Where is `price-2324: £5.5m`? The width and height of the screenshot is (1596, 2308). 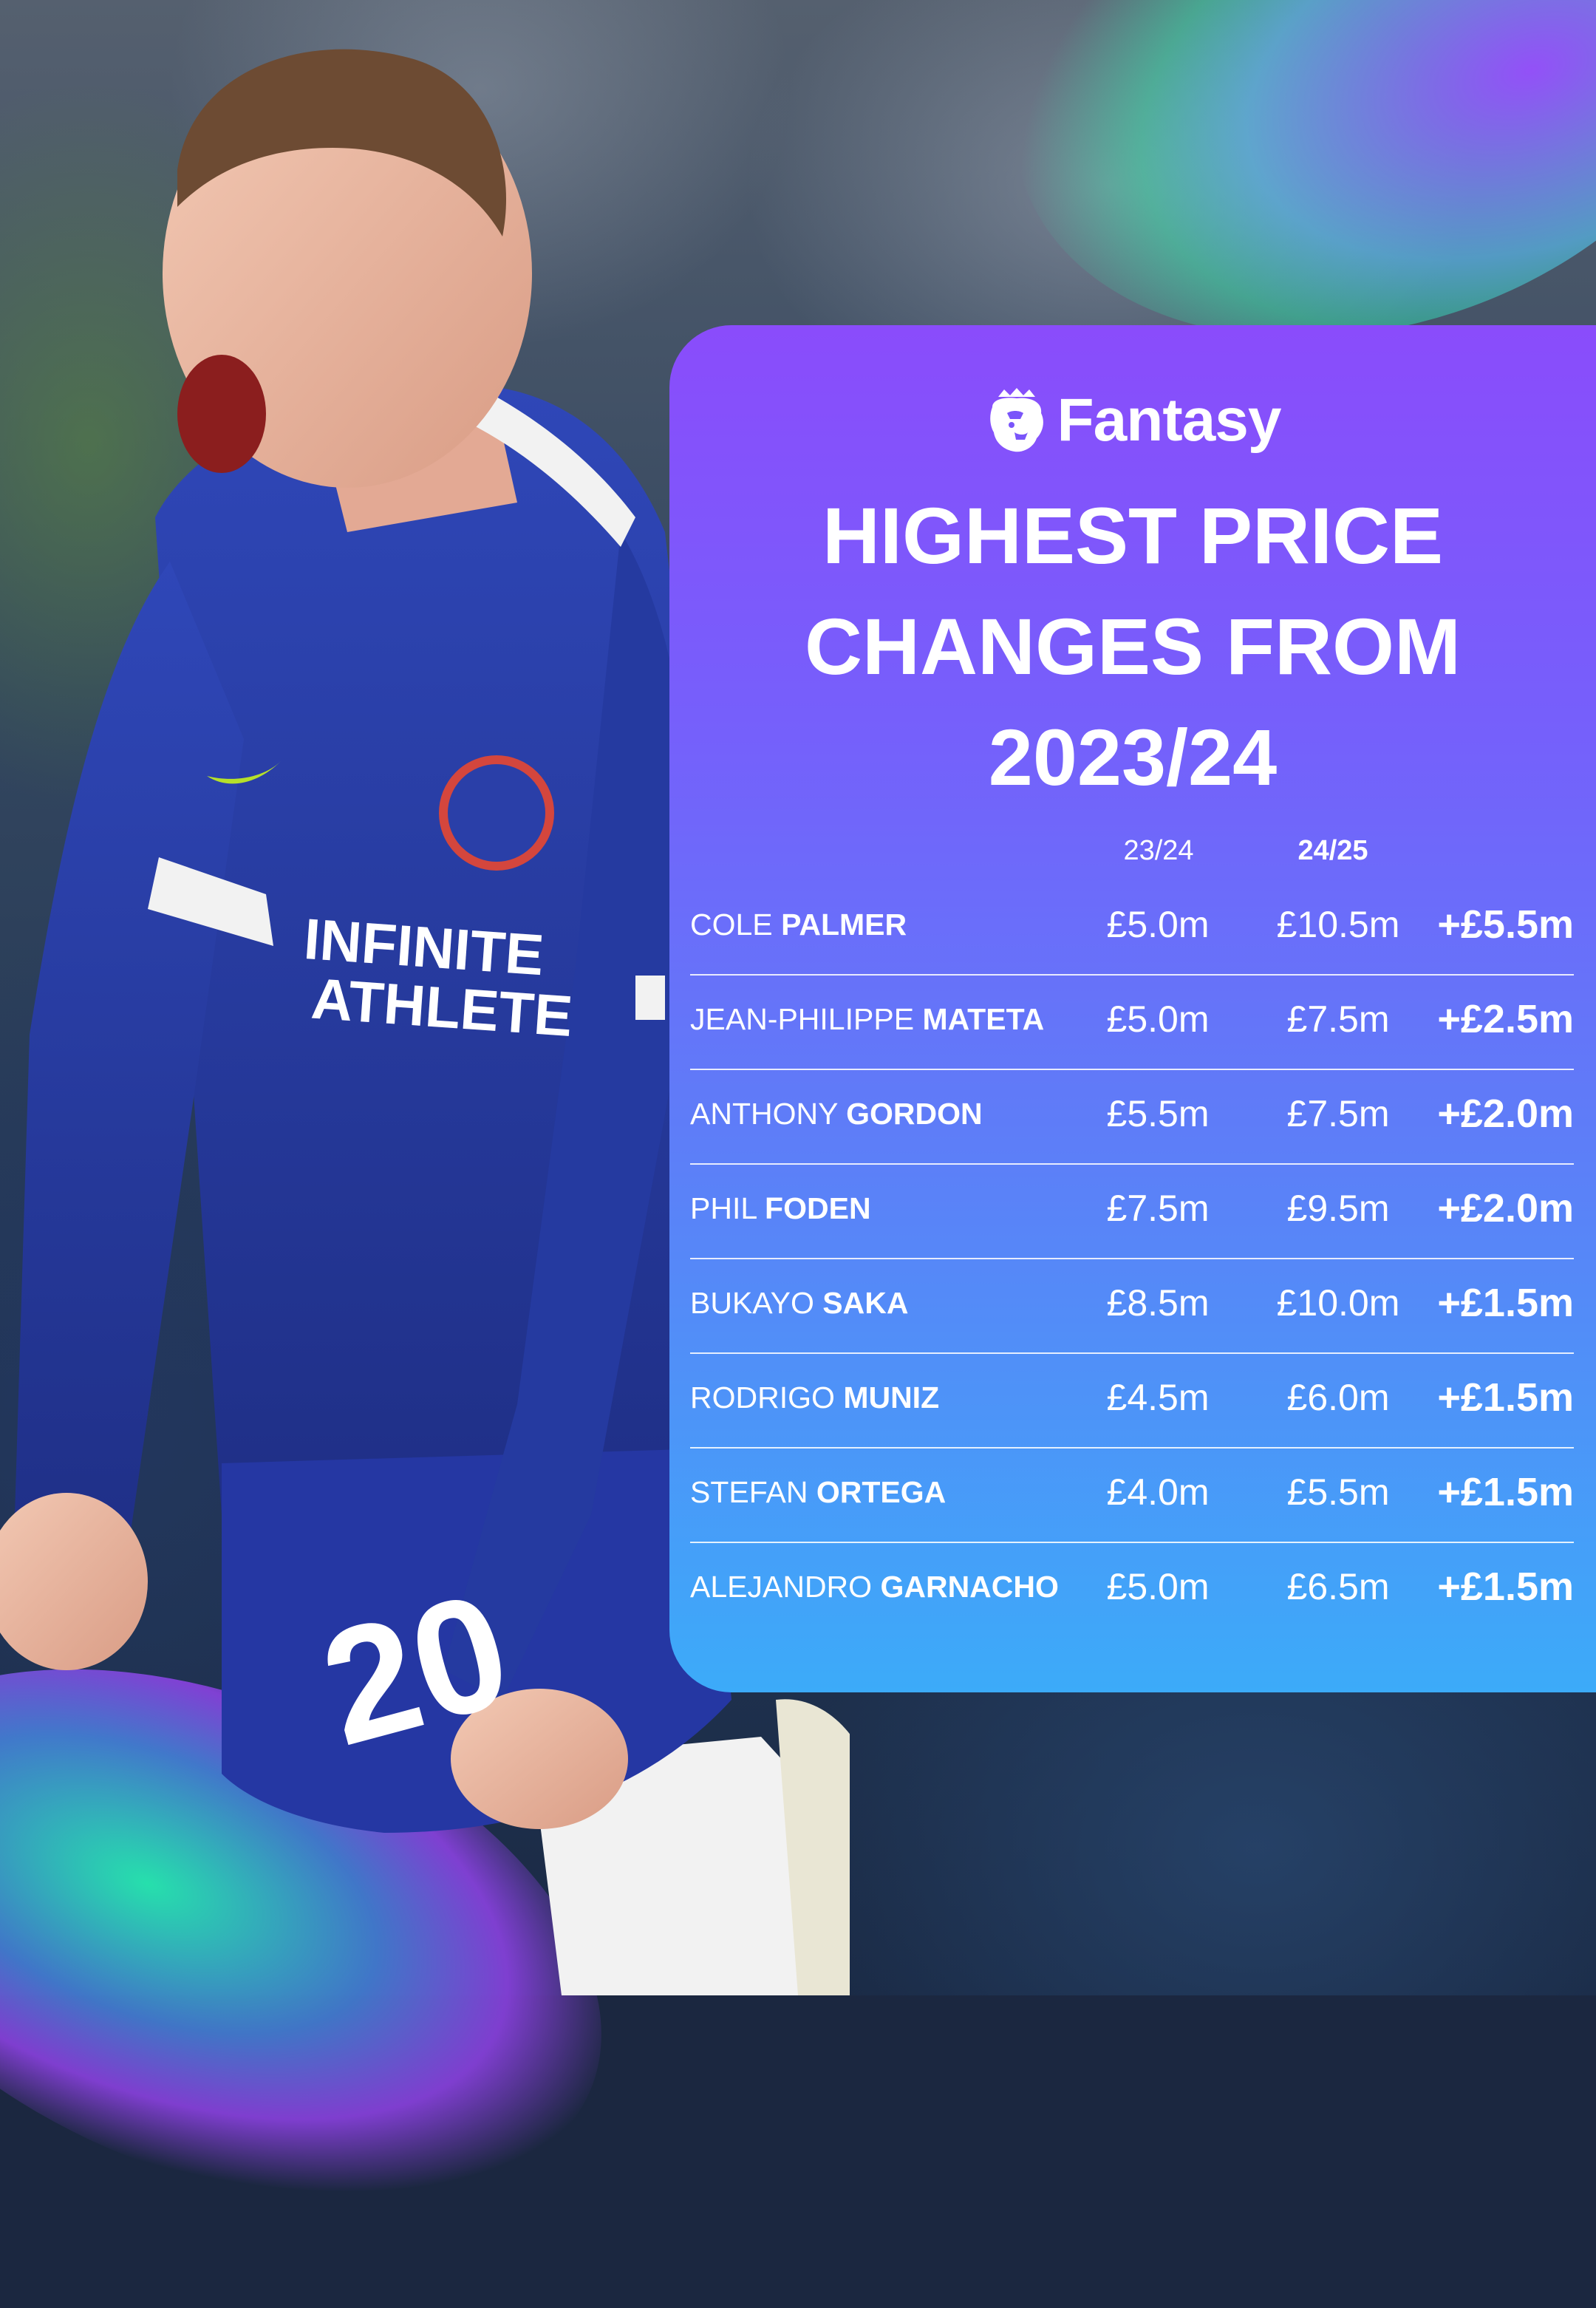
price-2324: £5.5m is located at coordinates (1158, 1113).